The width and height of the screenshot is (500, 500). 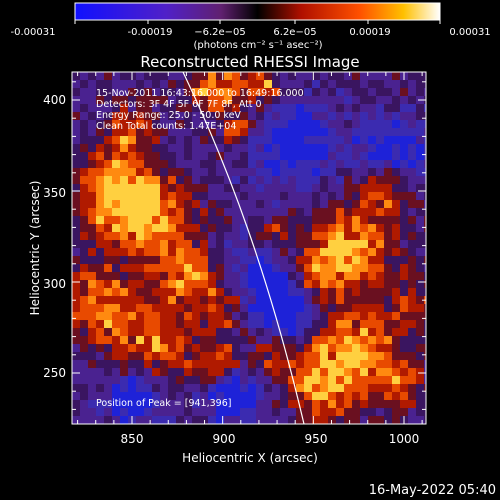 I want to click on y-tick-label: 400, so click(x=54, y=100).